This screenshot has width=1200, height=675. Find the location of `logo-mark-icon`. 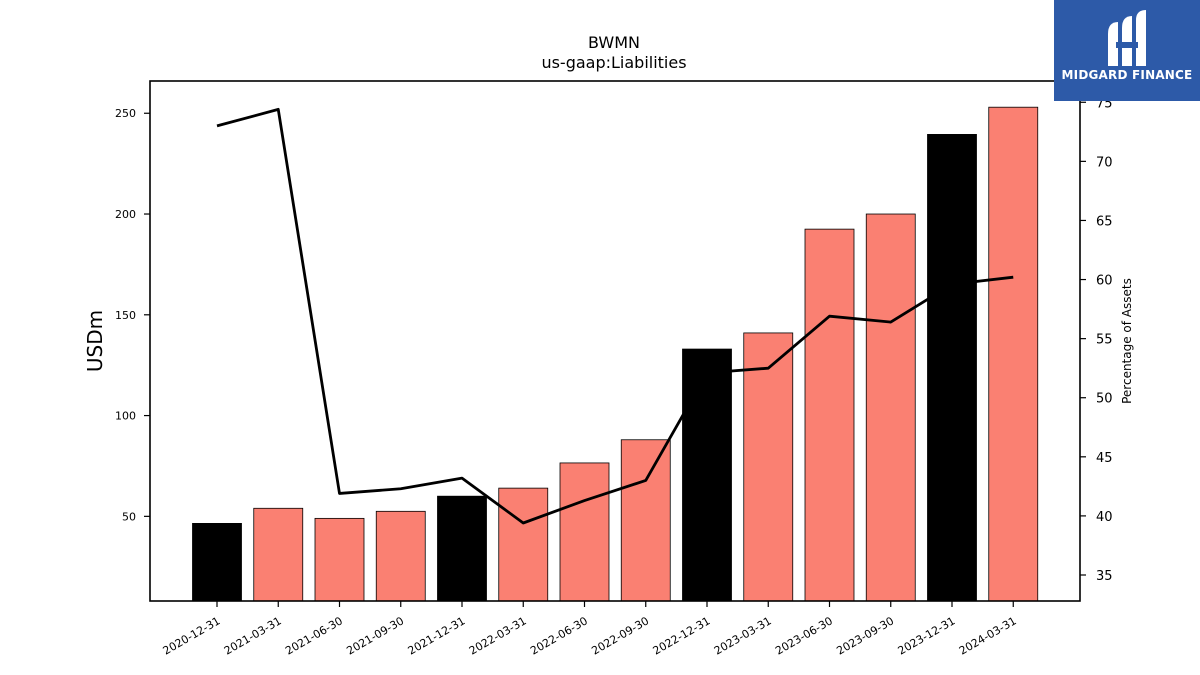

logo-mark-icon is located at coordinates (1127, 38).